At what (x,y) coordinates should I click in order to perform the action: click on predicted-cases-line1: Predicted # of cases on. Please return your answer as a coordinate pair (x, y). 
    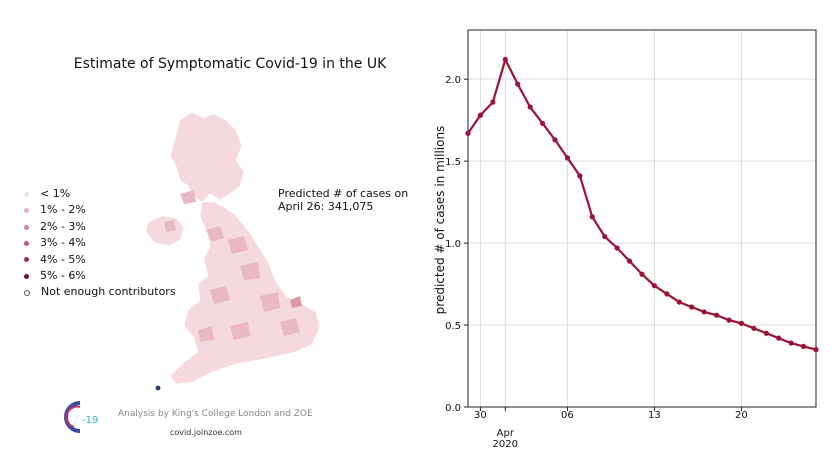
    Looking at the image, I should click on (343, 193).